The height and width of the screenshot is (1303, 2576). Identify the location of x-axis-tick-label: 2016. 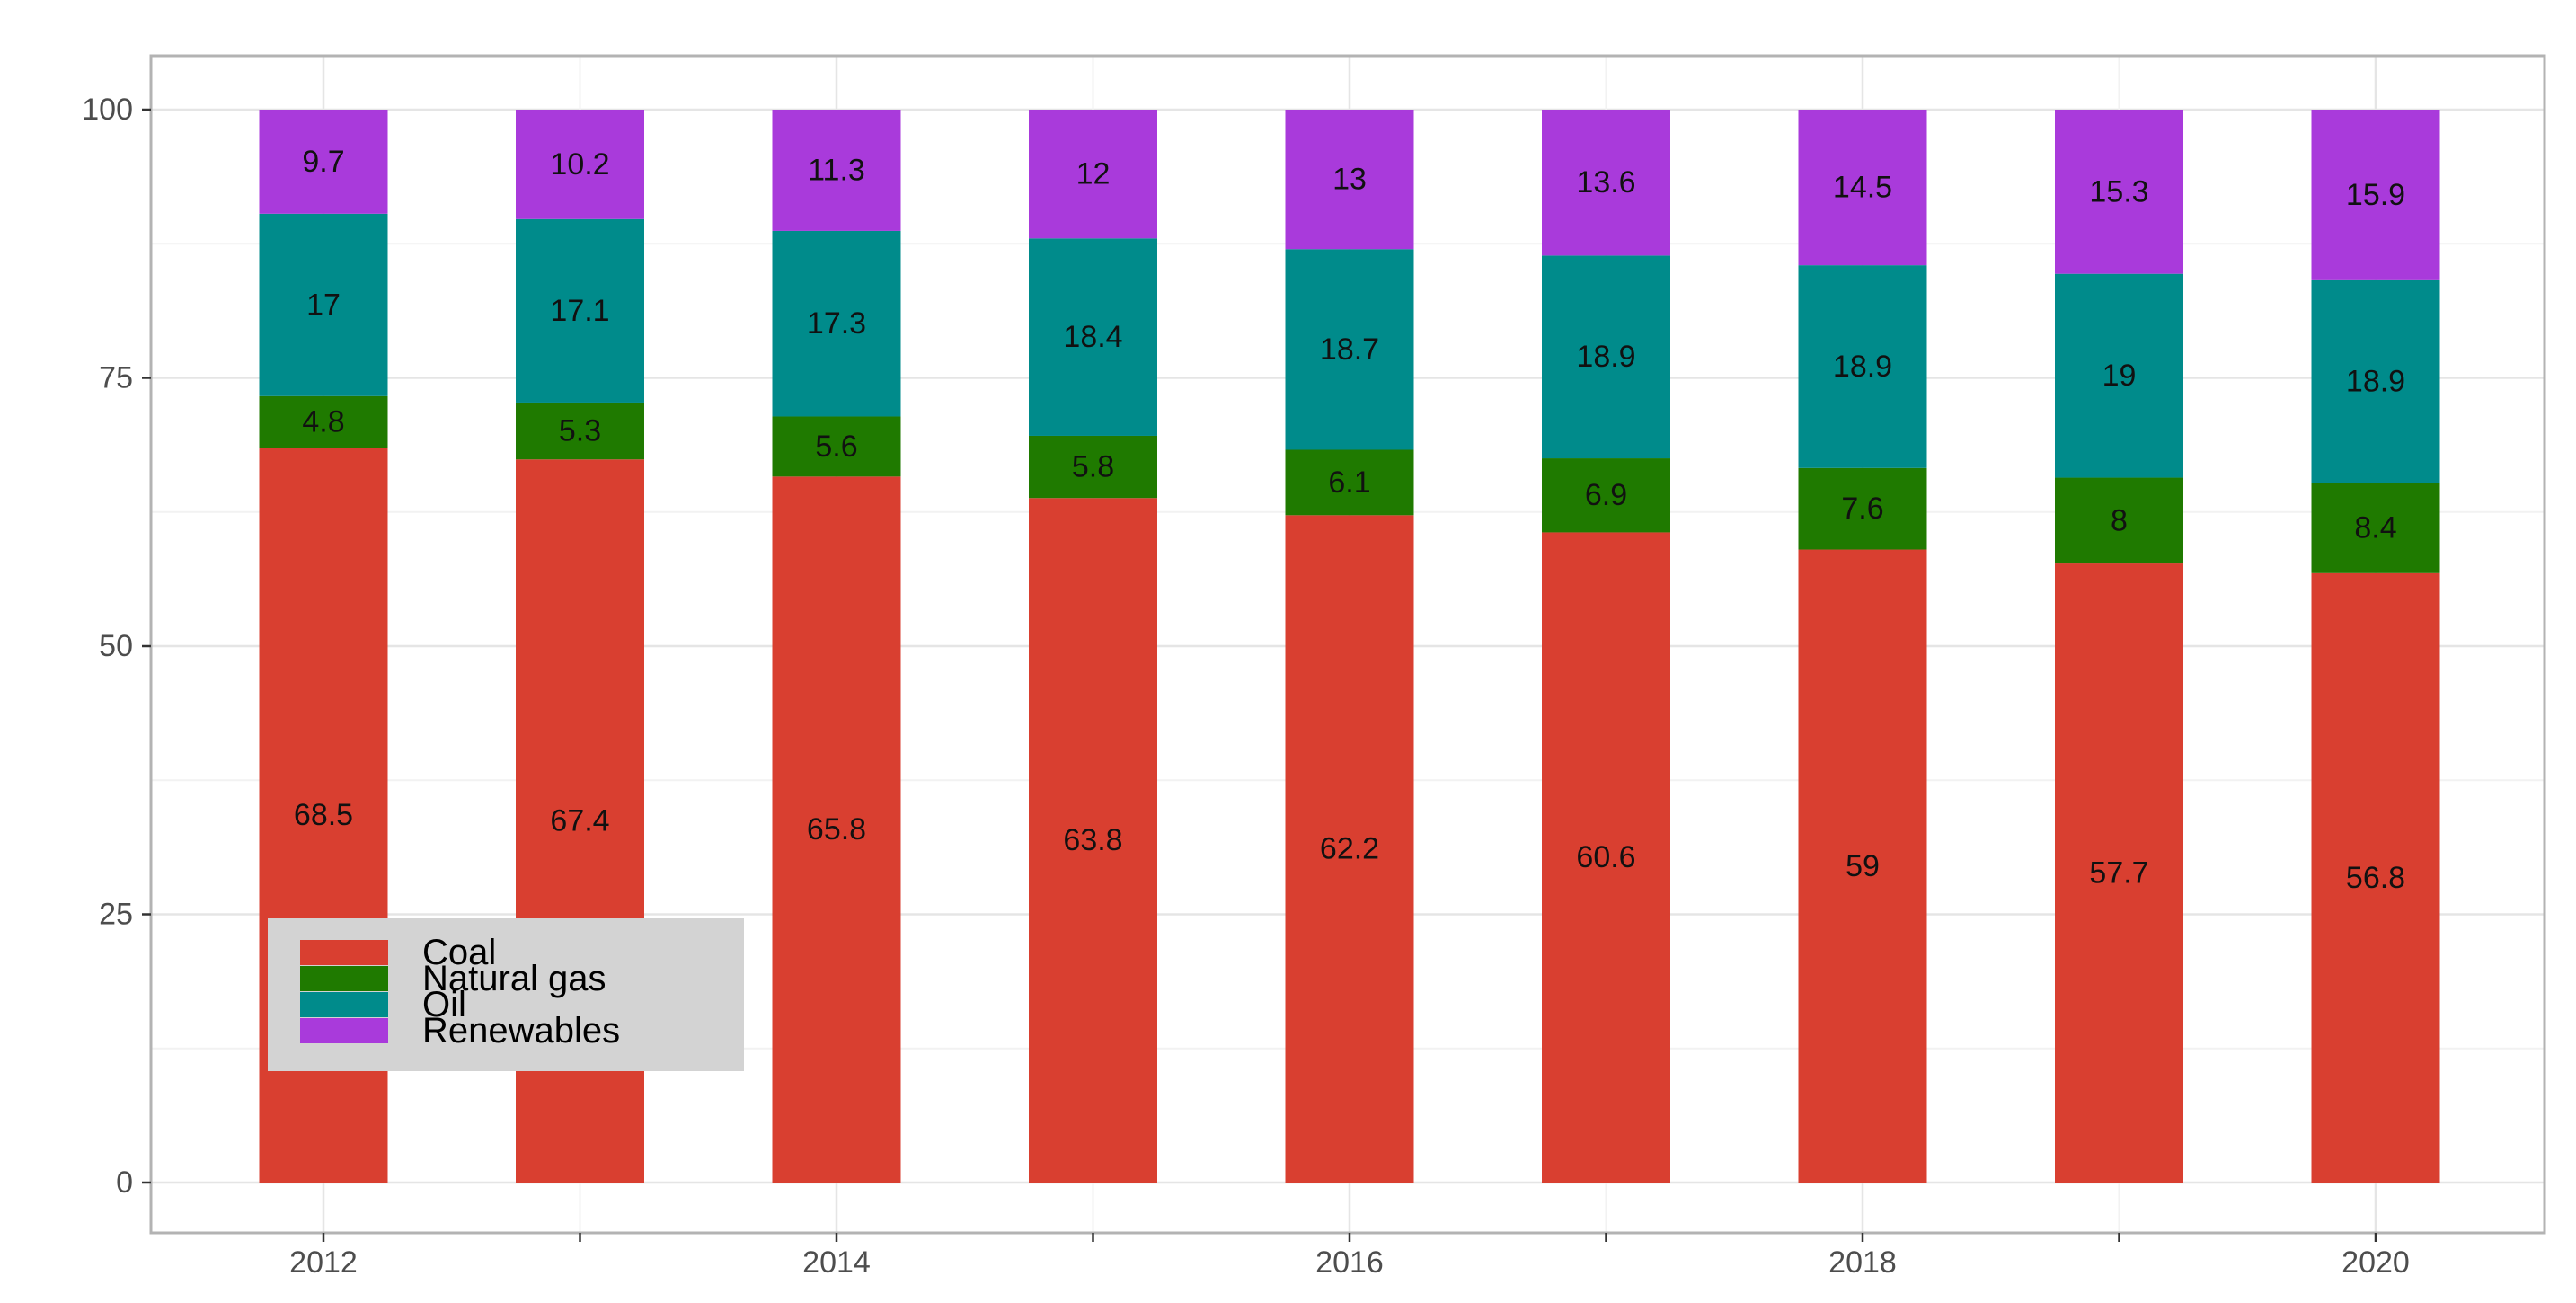
(1350, 1262).